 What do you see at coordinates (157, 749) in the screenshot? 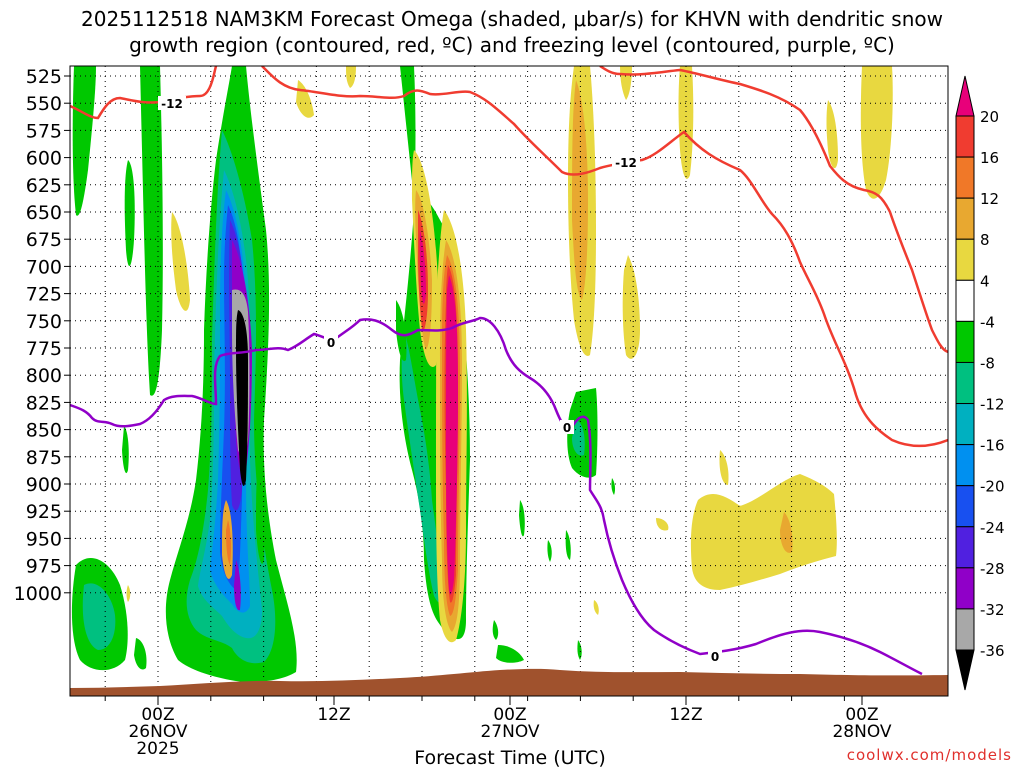
I see `x-tick-label: 2025` at bounding box center [157, 749].